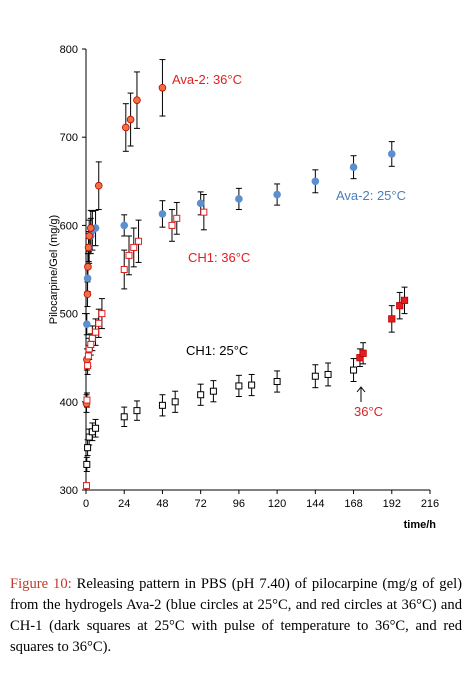 The height and width of the screenshot is (686, 472). What do you see at coordinates (371, 195) in the screenshot?
I see `series-label: Ava-2: 25°C` at bounding box center [371, 195].